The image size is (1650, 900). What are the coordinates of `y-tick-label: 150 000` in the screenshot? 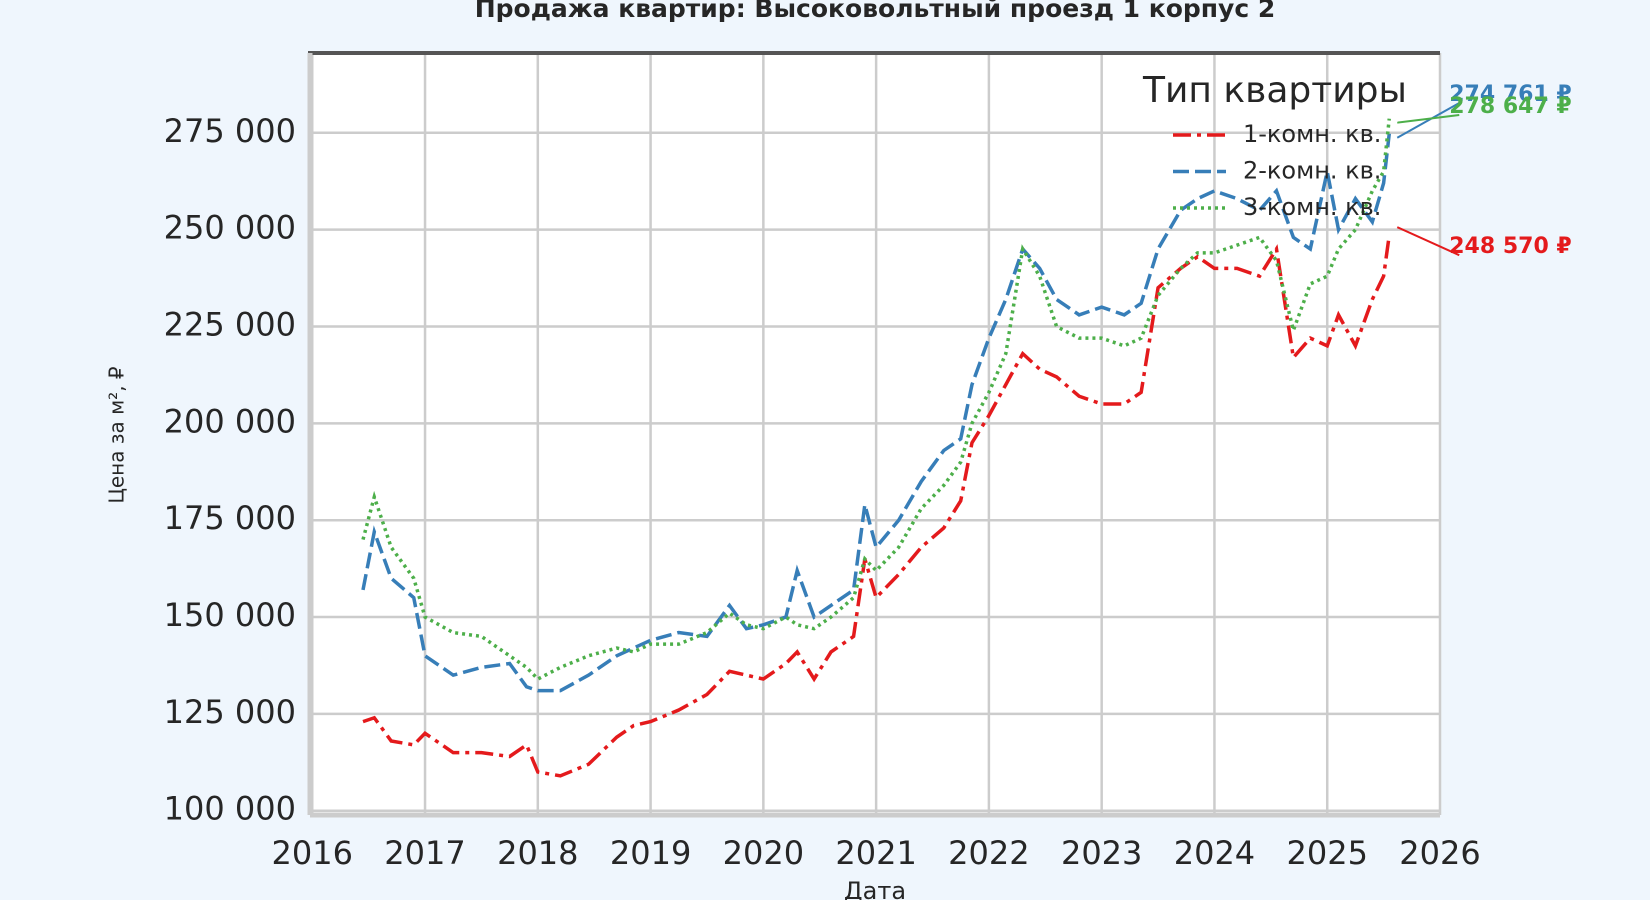 It's located at (230, 615).